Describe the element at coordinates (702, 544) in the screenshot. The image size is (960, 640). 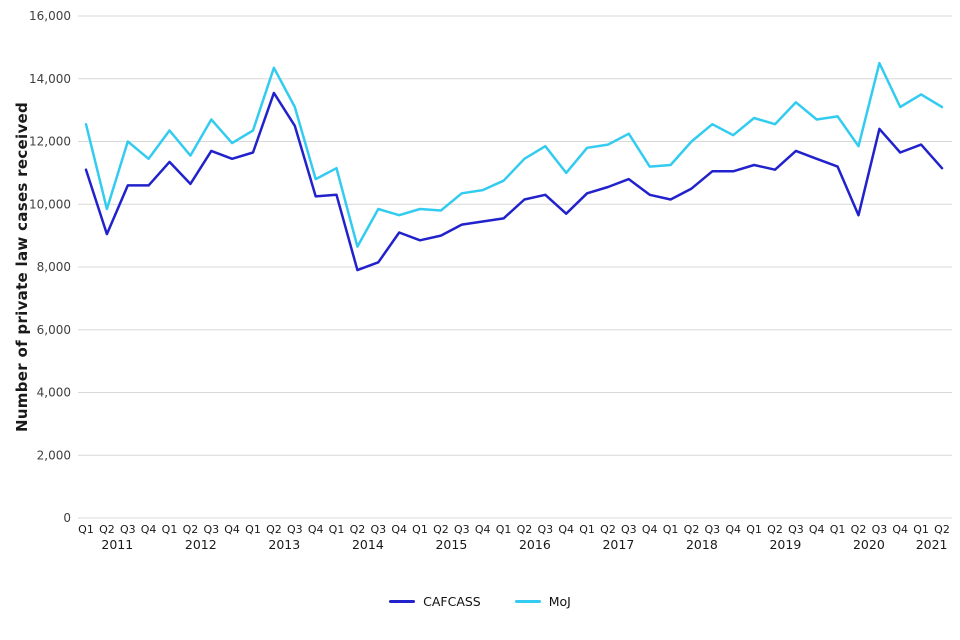
I see `svg-text: 2018` at that location.